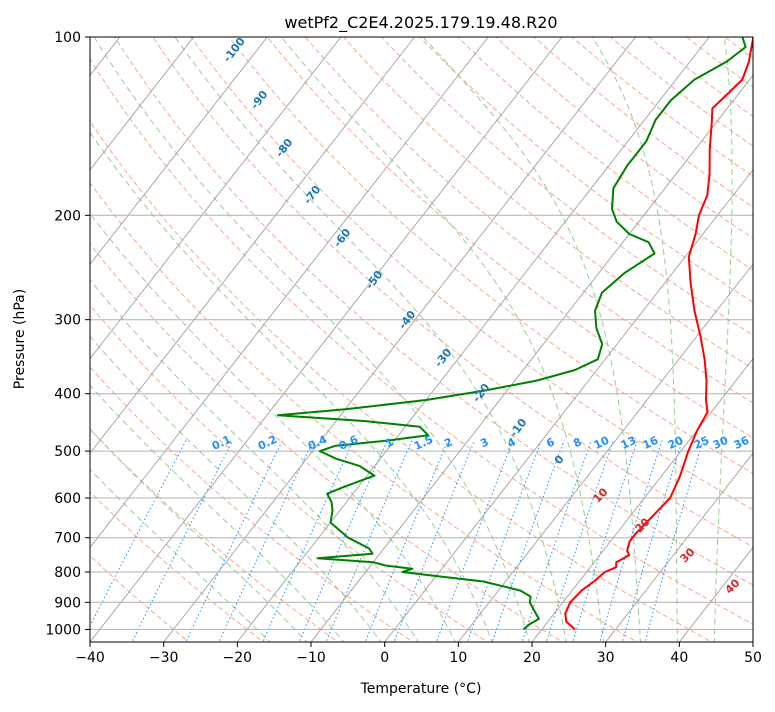 This screenshot has width=775, height=712. Describe the element at coordinates (238, 658) in the screenshot. I see `x-tick-label: −20` at that location.